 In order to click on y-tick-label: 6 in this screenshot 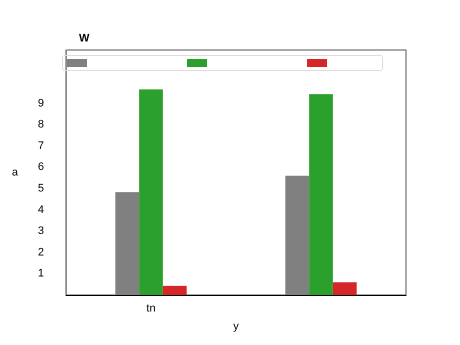, I will do `click(41, 167)`.